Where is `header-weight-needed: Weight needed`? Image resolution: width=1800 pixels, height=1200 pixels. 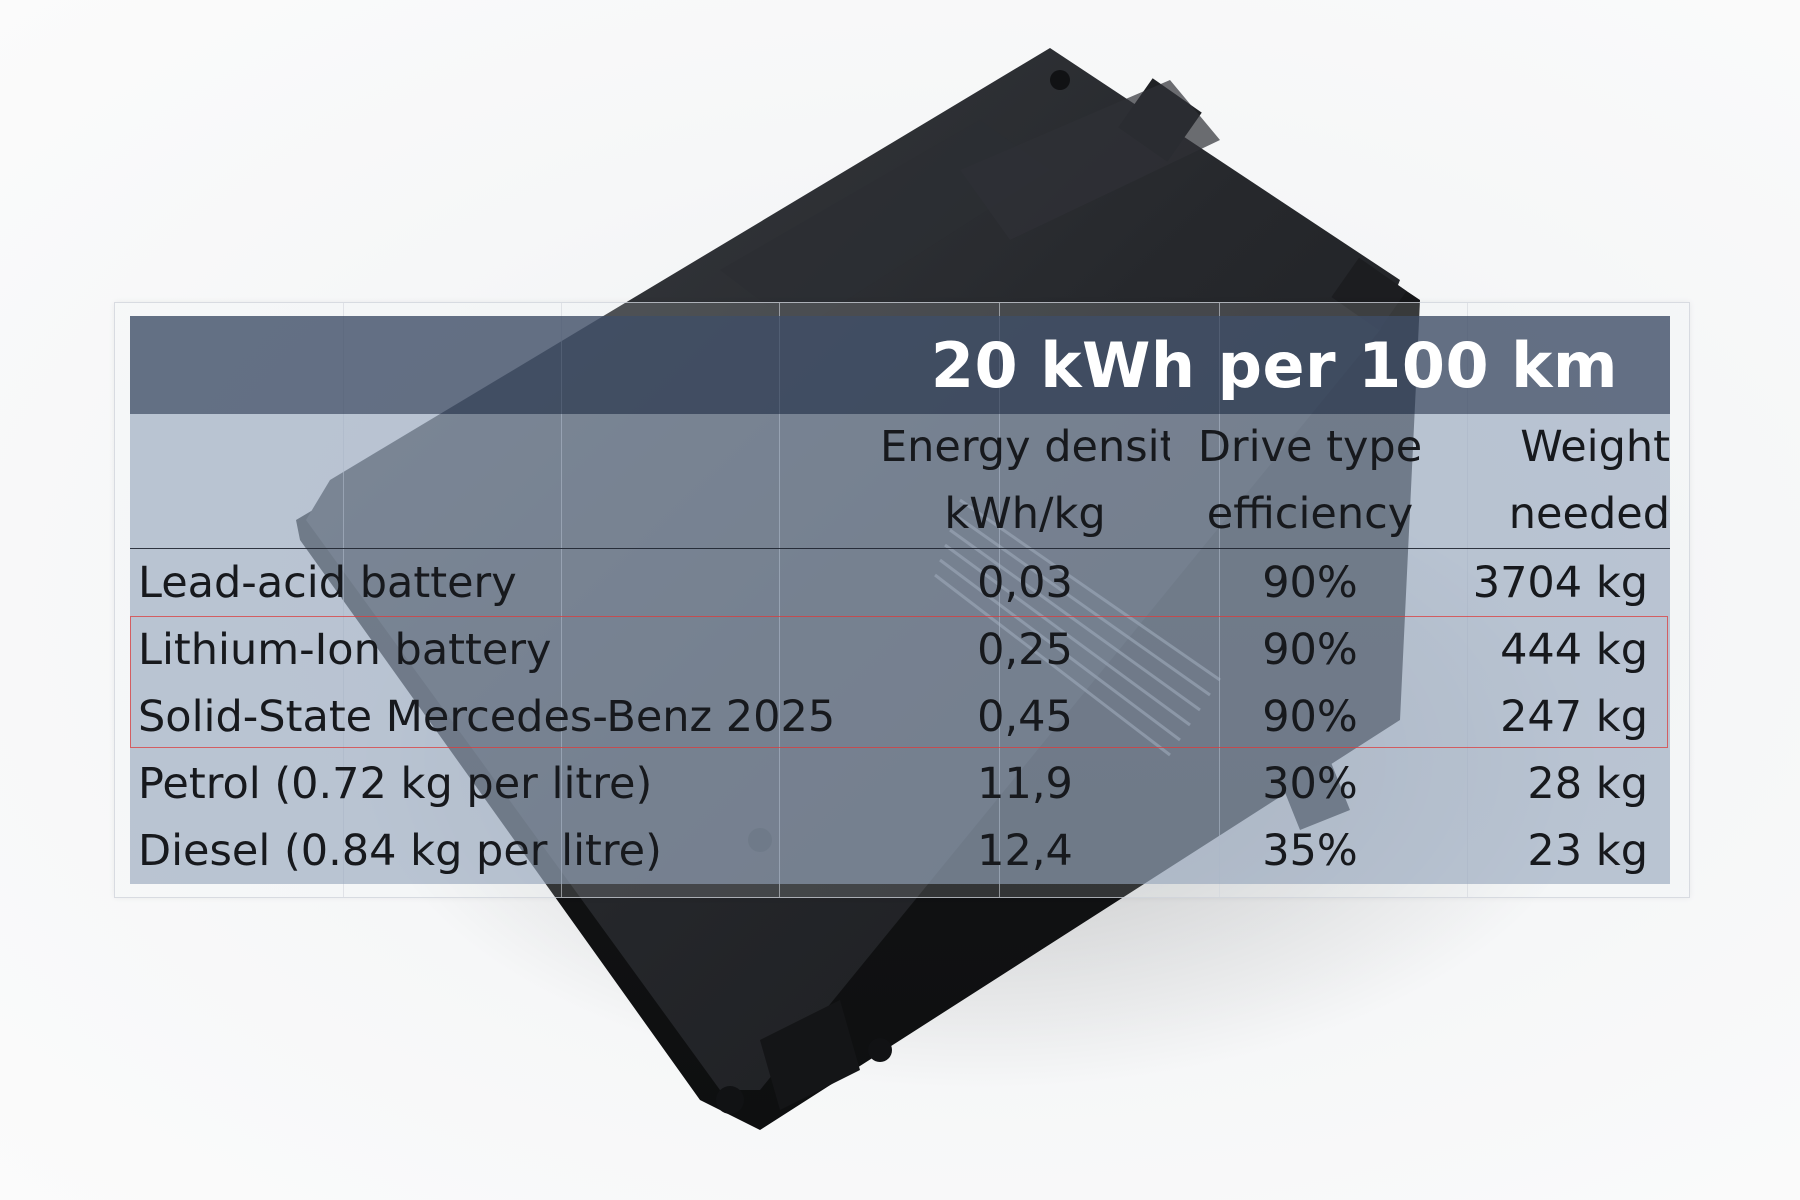
header-weight-needed: Weight needed is located at coordinates (1560, 481).